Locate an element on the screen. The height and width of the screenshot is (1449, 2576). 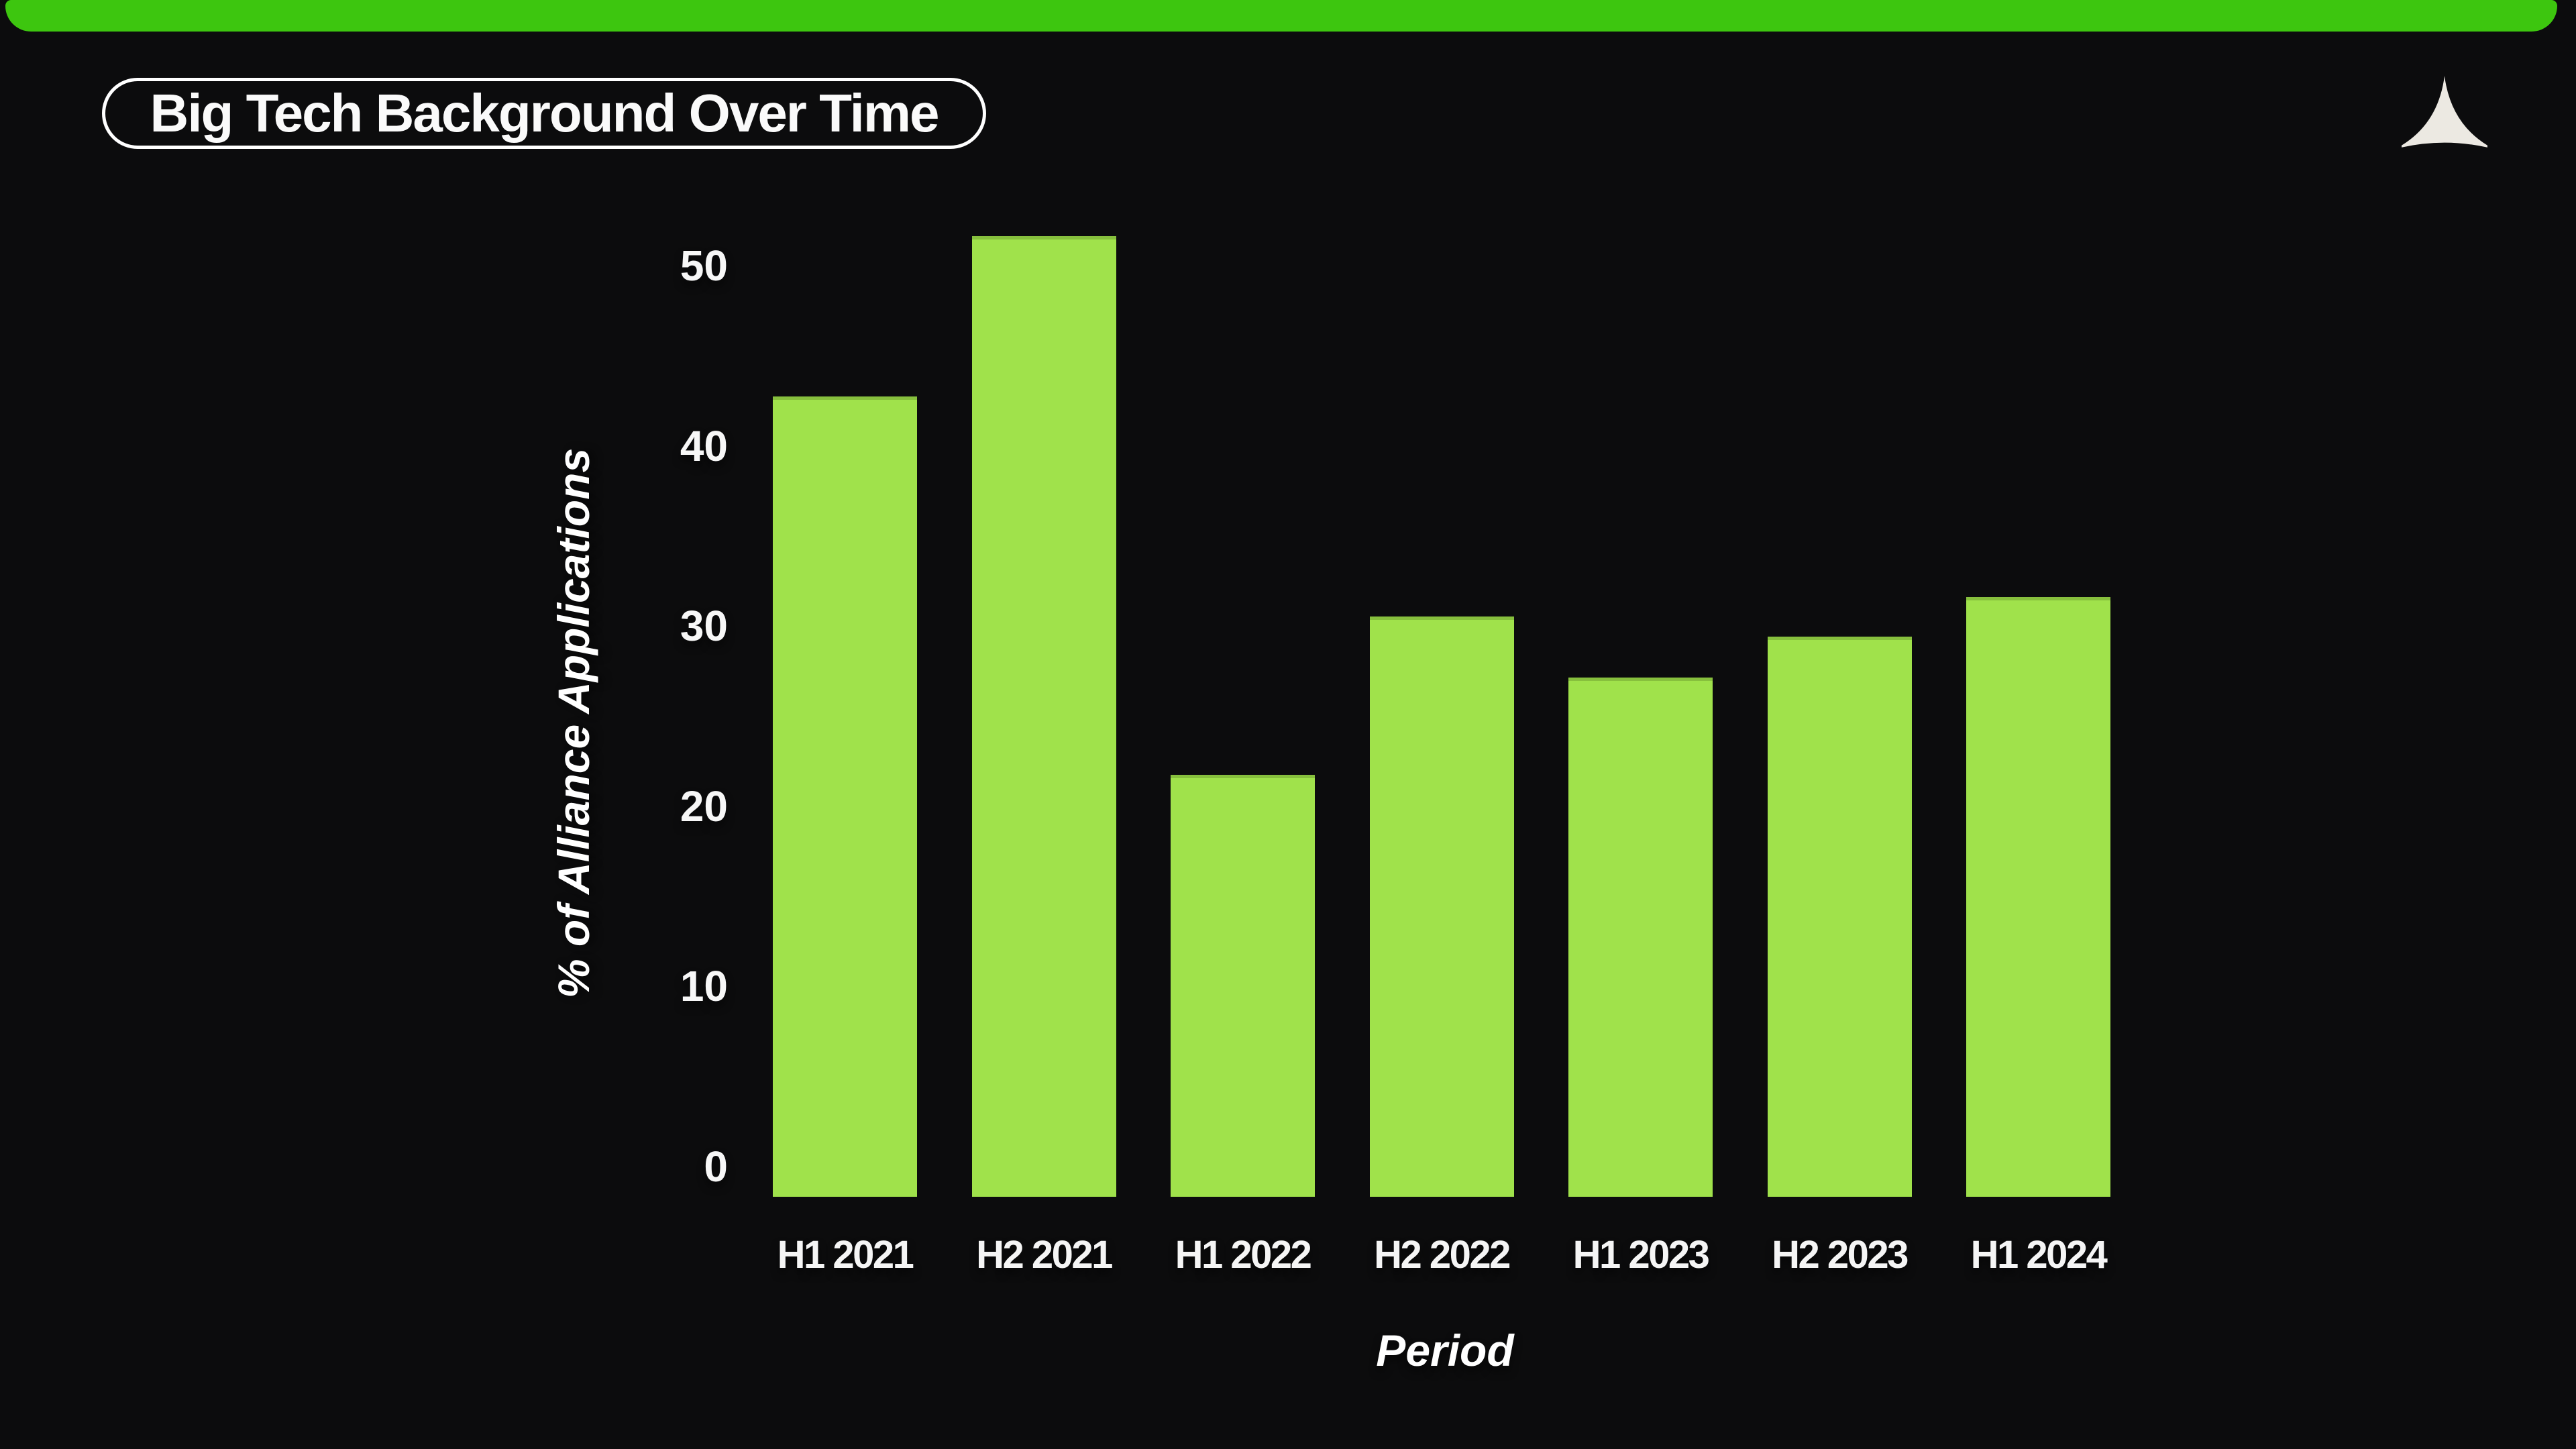
bar-h2-2023 is located at coordinates (1839, 916).